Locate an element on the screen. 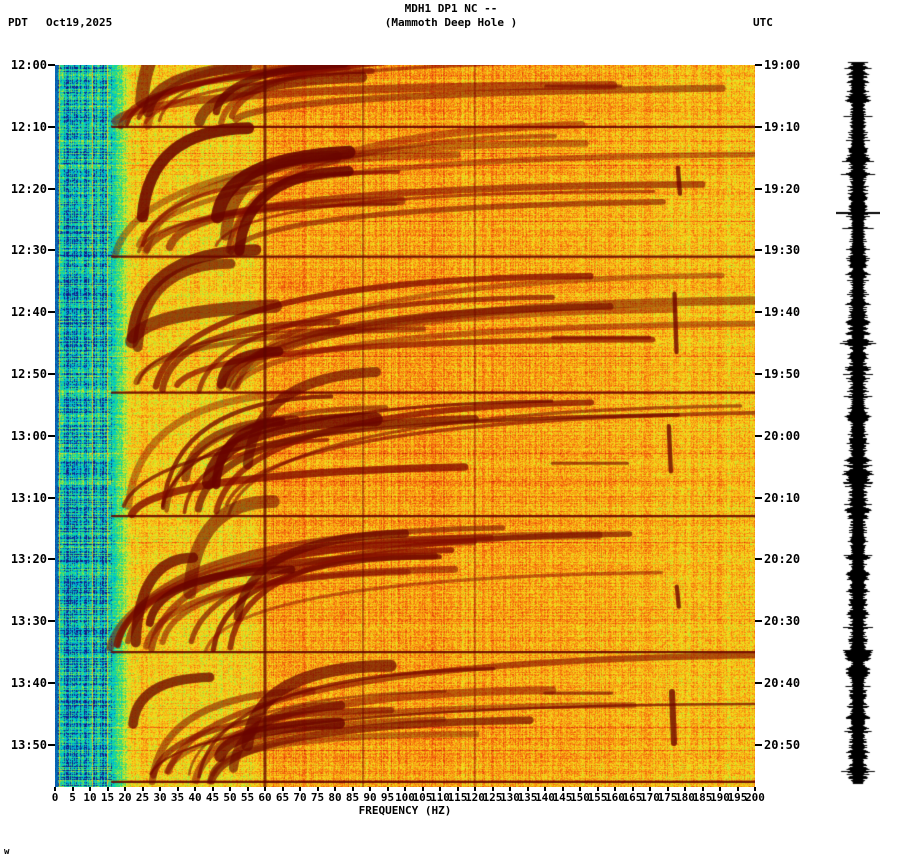 The width and height of the screenshot is (902, 864). timezone-right-label: UTC is located at coordinates (763, 22).